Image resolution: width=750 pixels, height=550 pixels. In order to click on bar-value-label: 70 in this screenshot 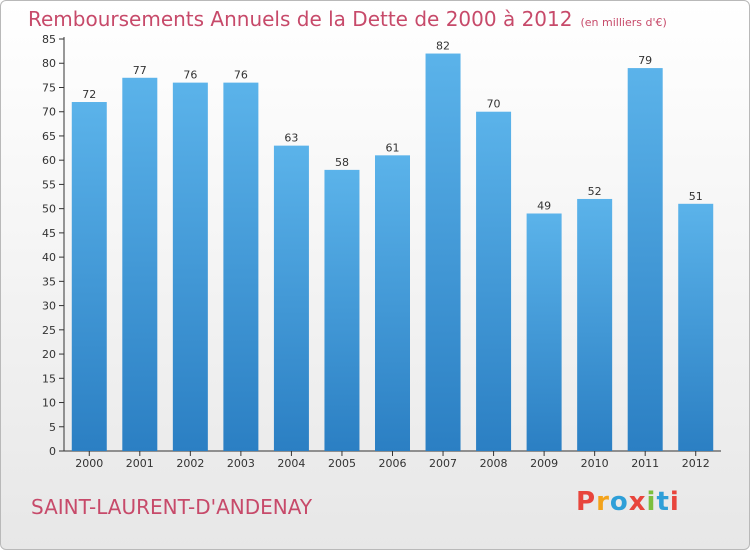, I will do `click(494, 104)`.